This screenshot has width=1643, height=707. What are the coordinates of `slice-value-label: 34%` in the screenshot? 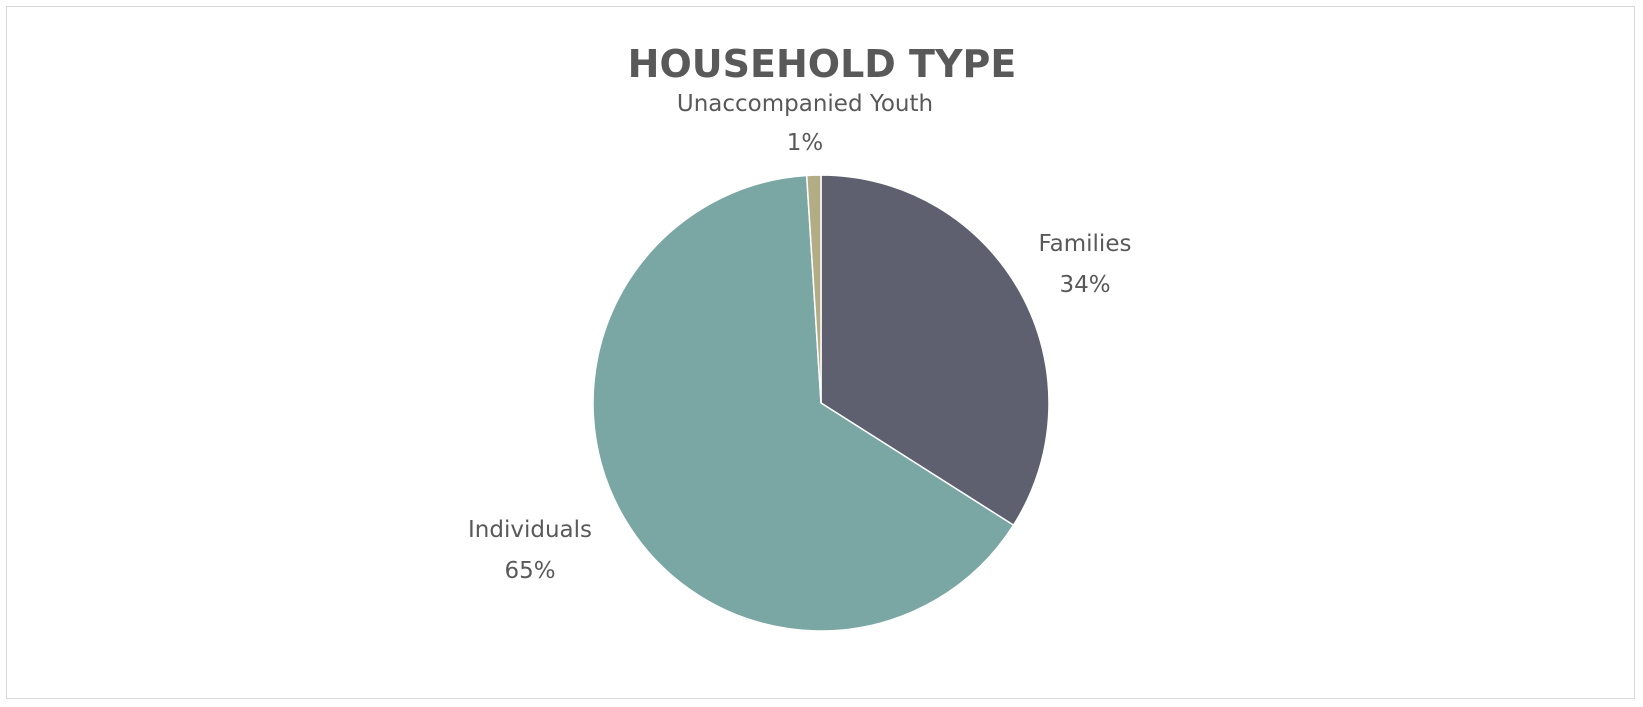 It's located at (1084, 285).